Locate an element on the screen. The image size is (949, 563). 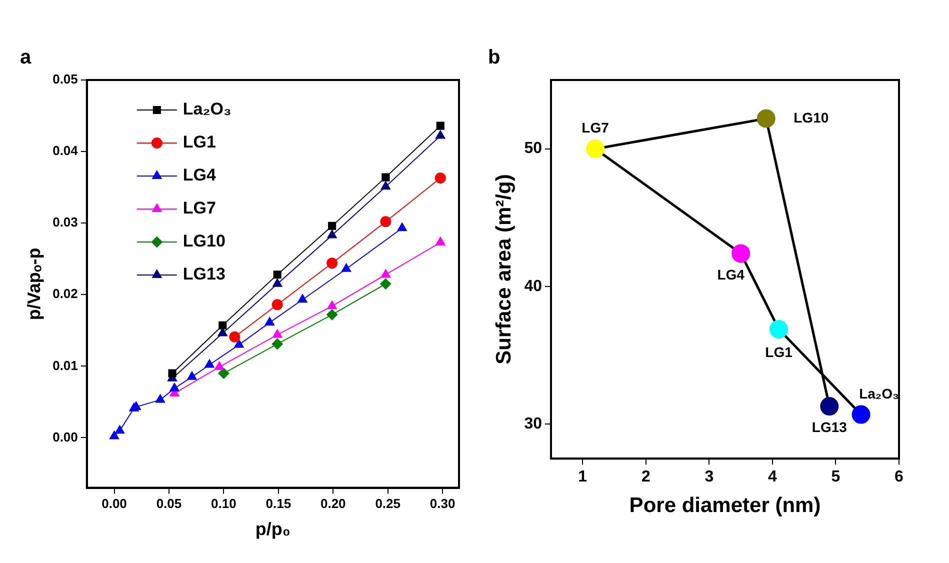
annotation: LG1 is located at coordinates (779, 352).